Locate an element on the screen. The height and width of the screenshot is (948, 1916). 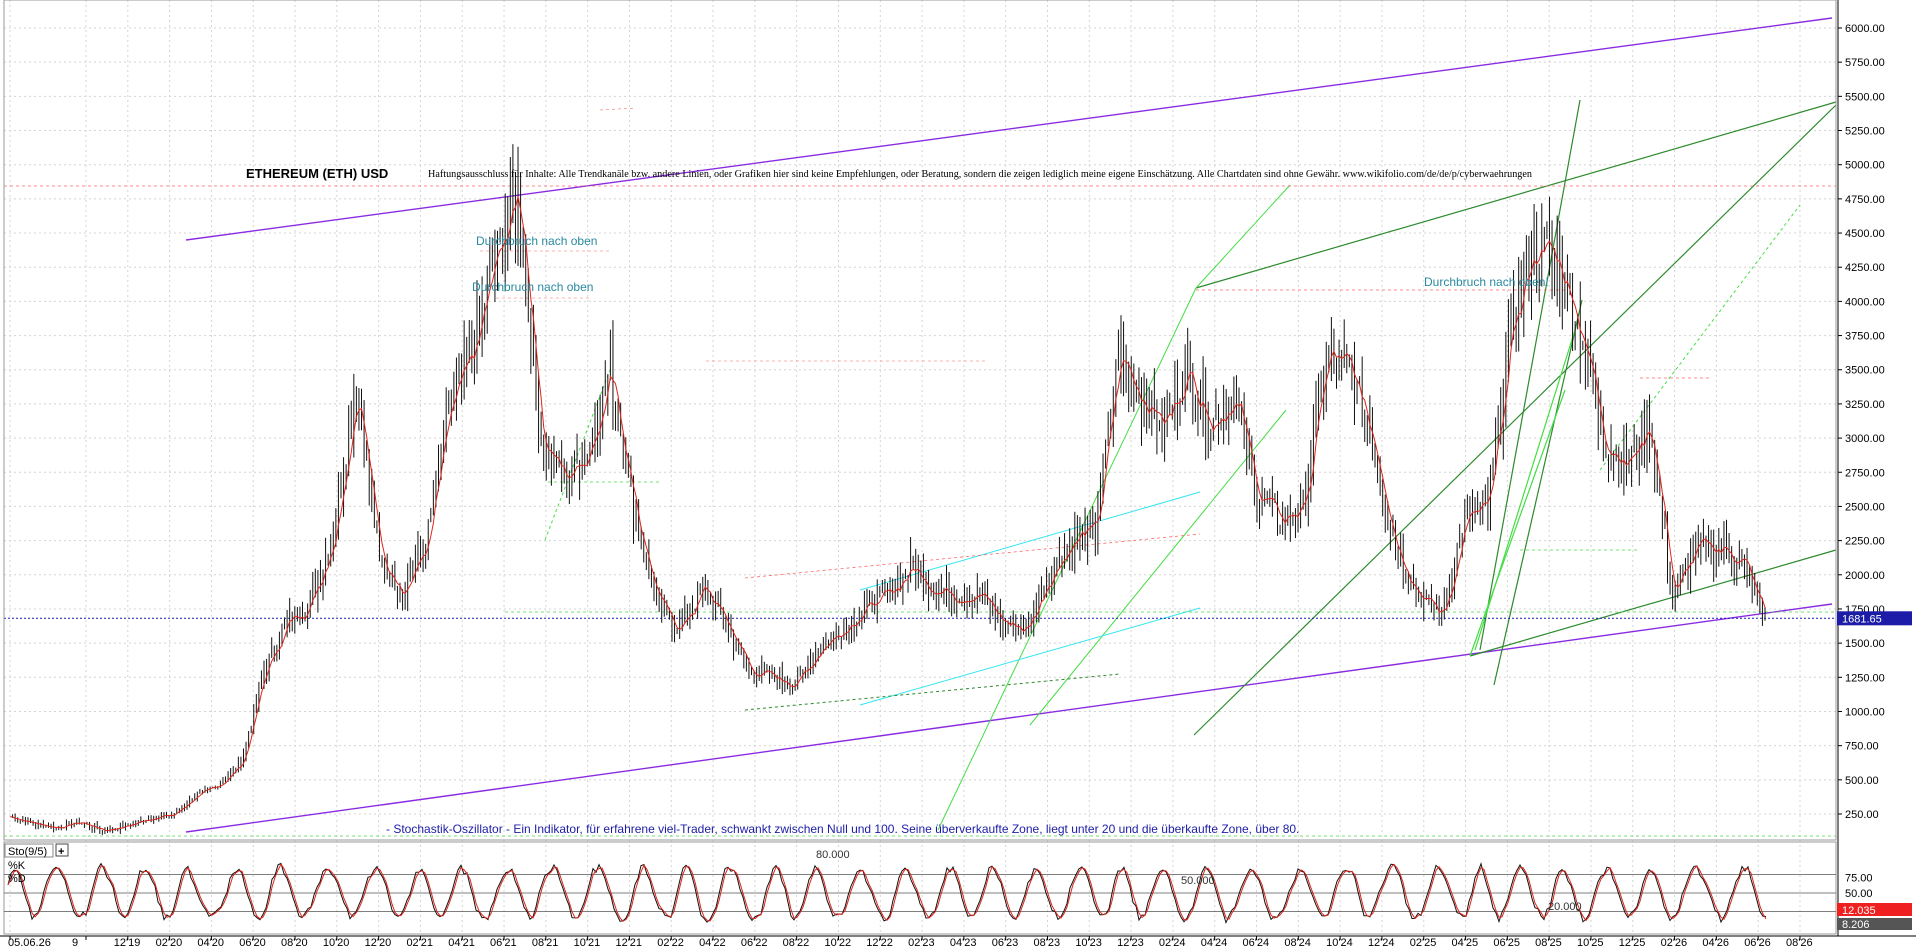
time-tick-label: 04'24 is located at coordinates (1214, 942).